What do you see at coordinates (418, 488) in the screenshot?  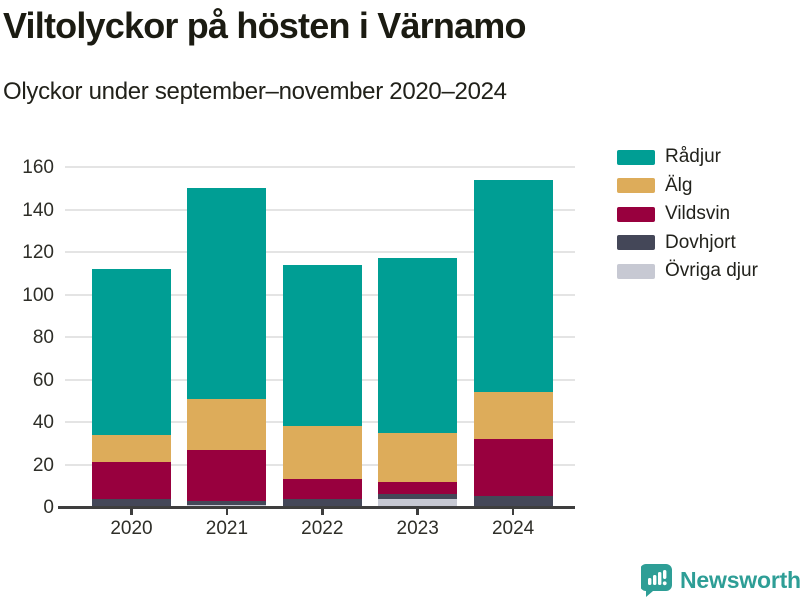 I see `bar-segment-vildsvin-2023` at bounding box center [418, 488].